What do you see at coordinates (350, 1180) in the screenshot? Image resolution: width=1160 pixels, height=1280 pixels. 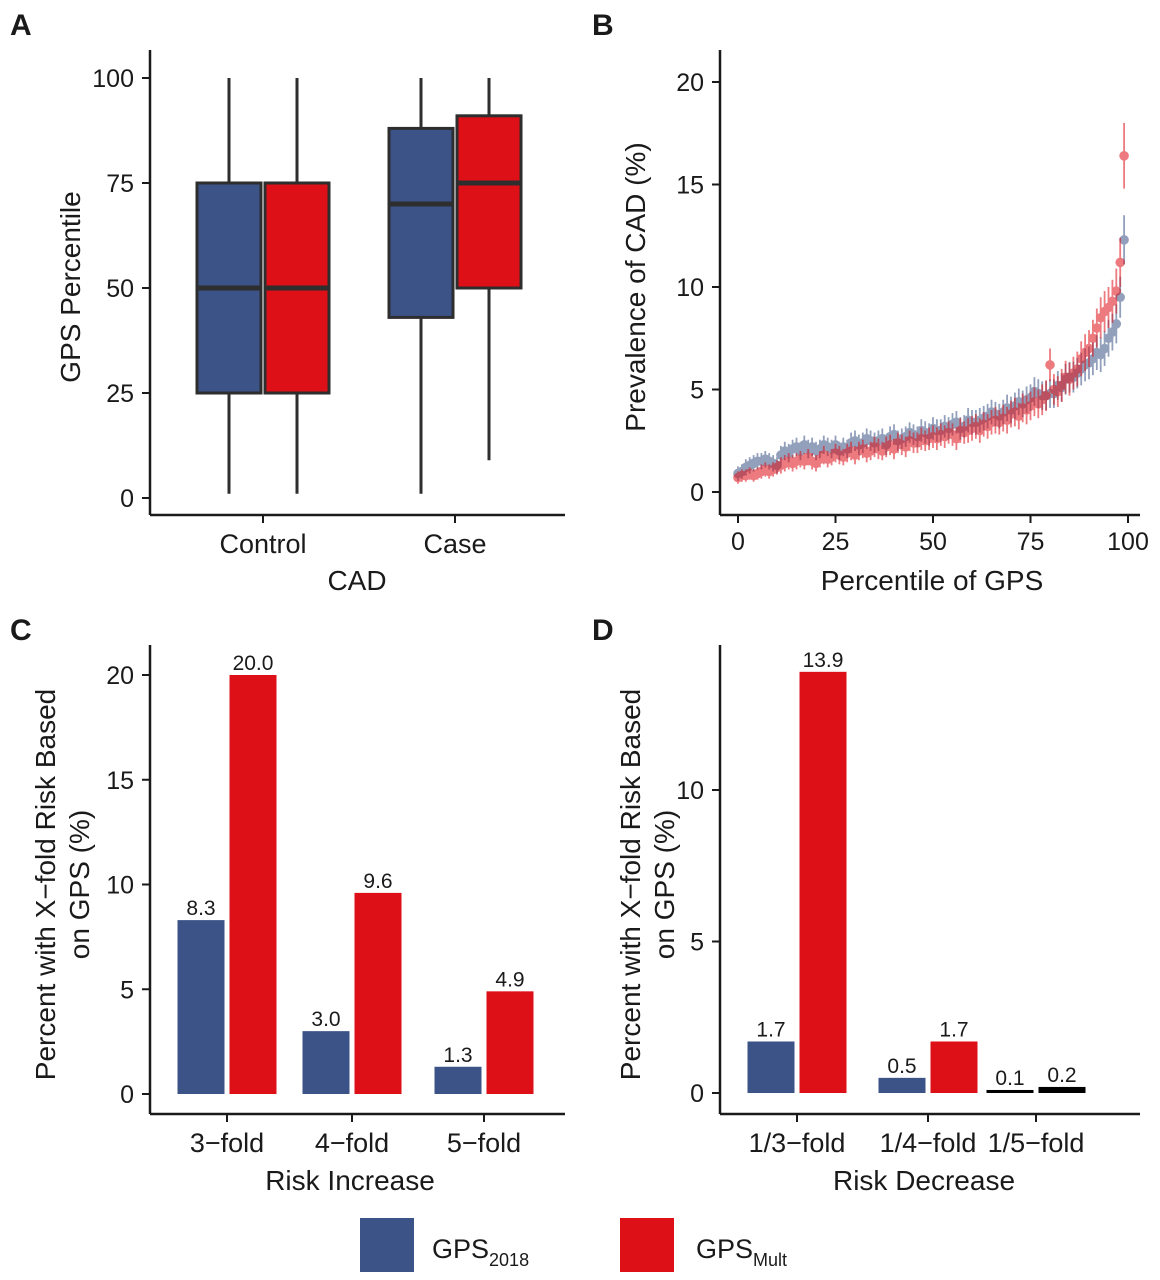 I see `panel-c-x-axis-title: Risk Increase` at bounding box center [350, 1180].